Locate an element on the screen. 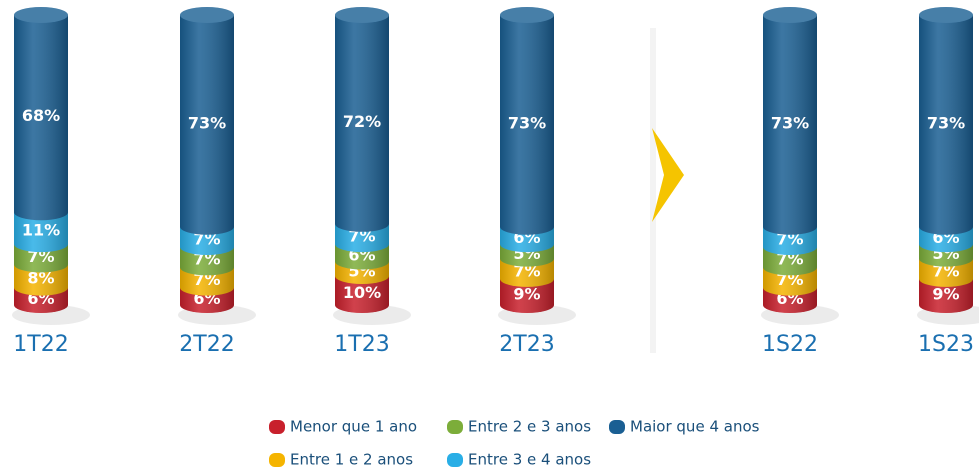 The width and height of the screenshot is (979, 467). legend-label: Menor que 1 ano is located at coordinates (353, 427).